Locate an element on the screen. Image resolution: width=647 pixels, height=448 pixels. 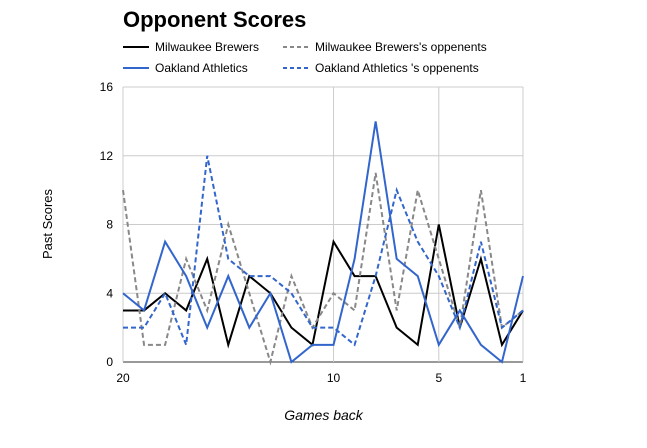
x-tick-label: 10 is located at coordinates (334, 378).